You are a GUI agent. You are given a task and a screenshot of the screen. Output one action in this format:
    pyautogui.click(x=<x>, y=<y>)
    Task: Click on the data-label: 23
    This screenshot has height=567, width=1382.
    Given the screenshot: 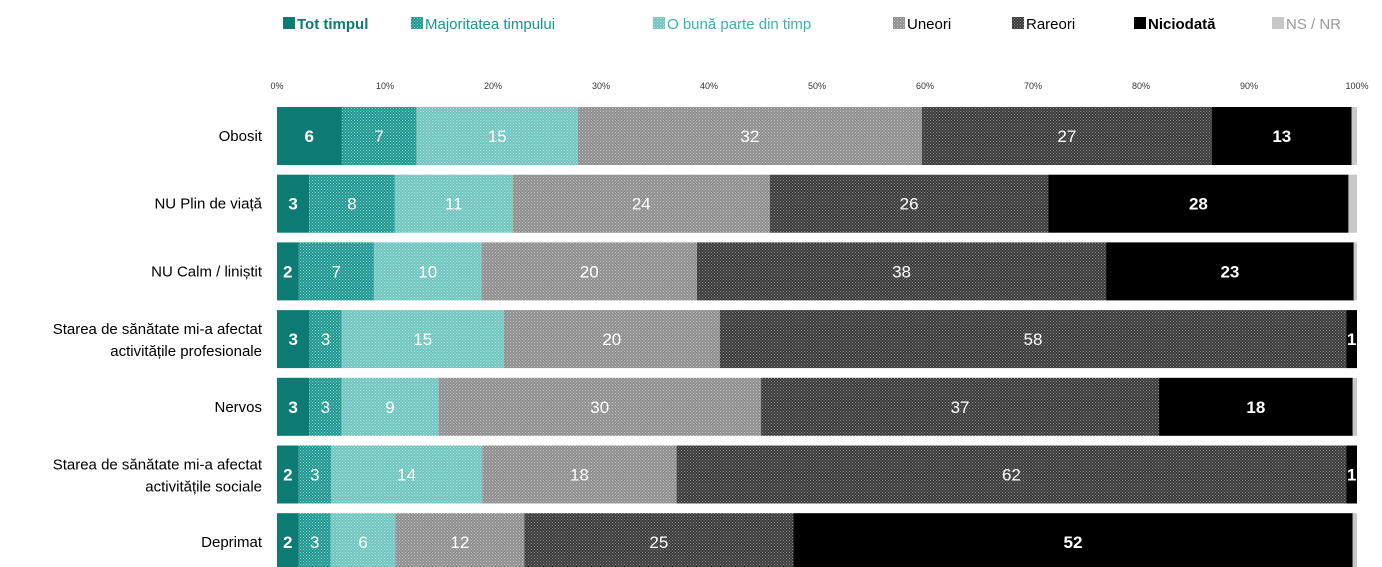 What is the action you would take?
    pyautogui.click(x=1229, y=271)
    